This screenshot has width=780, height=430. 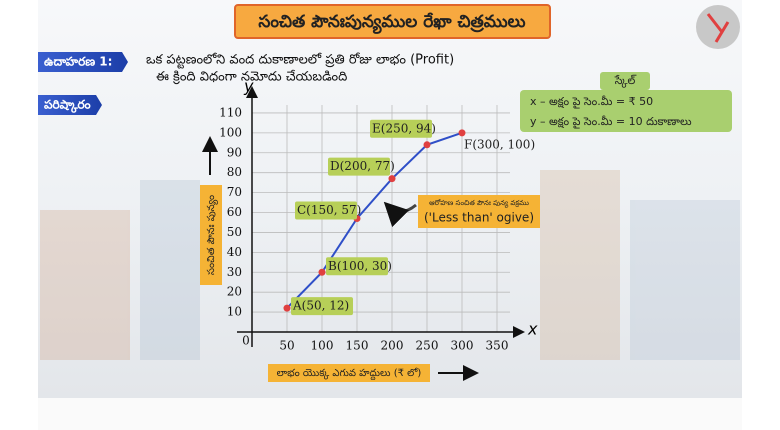 I want to click on y-tick-label: 20, so click(x=234, y=292).